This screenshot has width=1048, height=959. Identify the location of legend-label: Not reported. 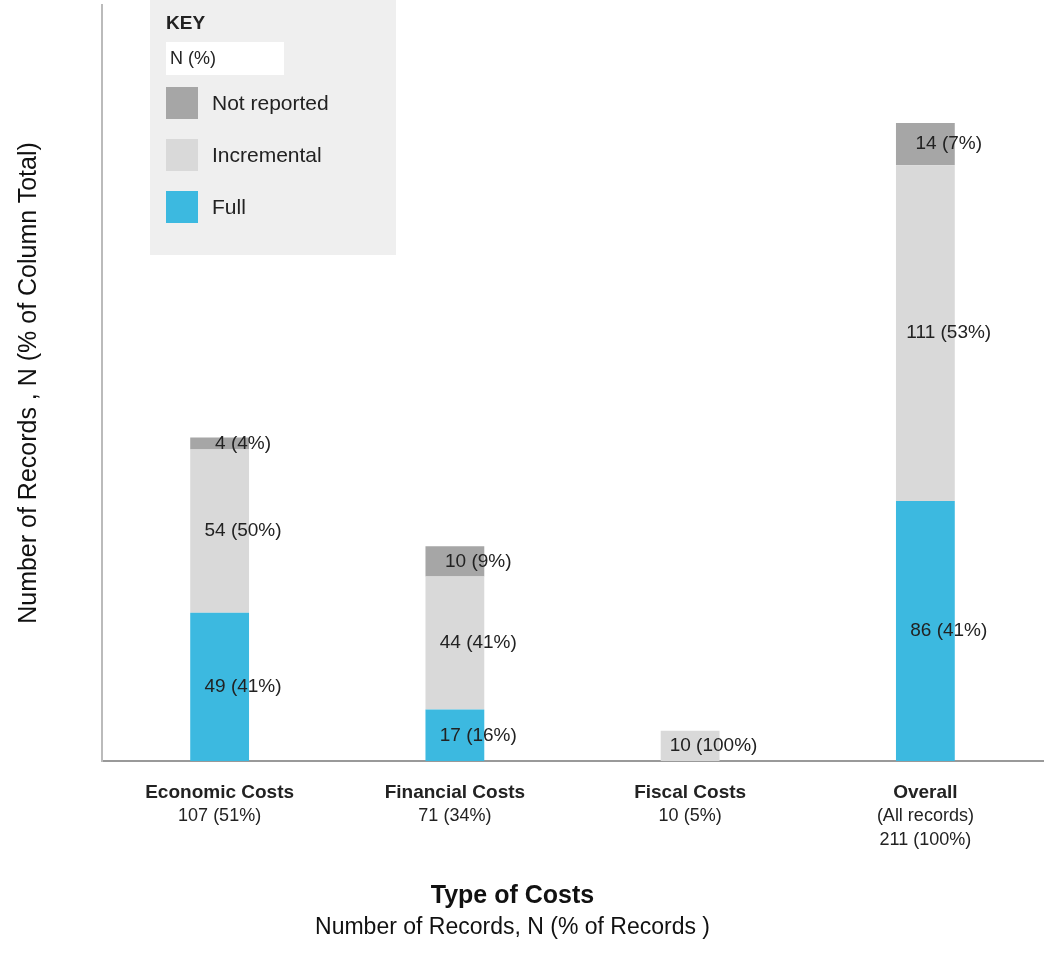
(270, 103).